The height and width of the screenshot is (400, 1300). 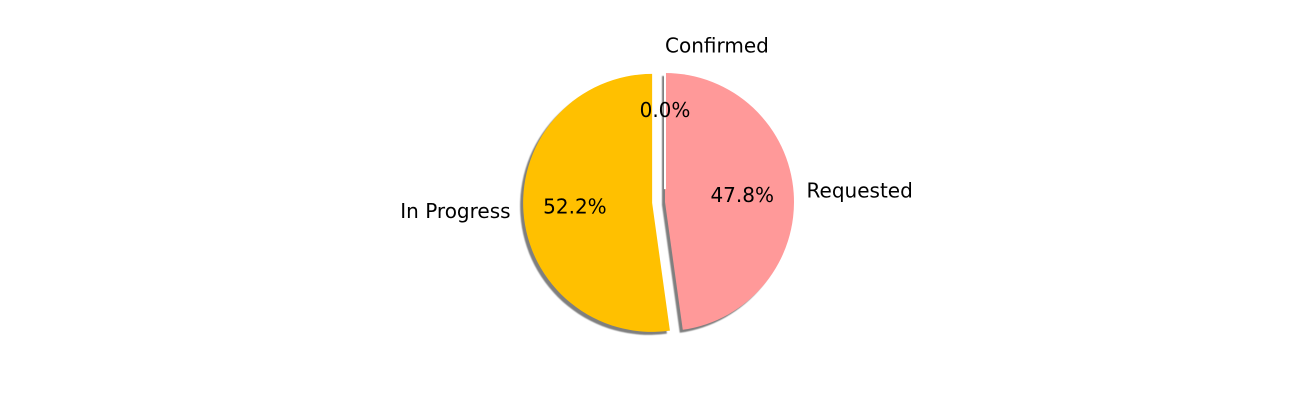 I want to click on pie-slice-in-progress, so click(x=596, y=202).